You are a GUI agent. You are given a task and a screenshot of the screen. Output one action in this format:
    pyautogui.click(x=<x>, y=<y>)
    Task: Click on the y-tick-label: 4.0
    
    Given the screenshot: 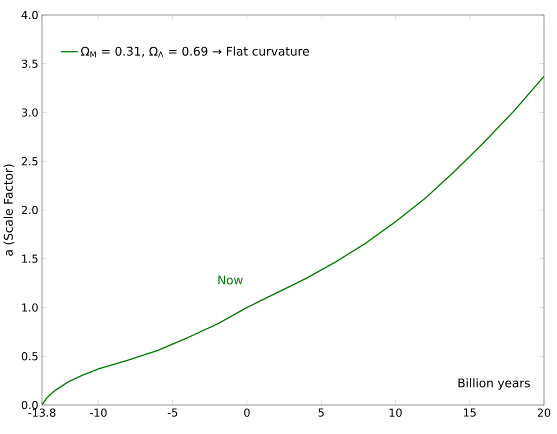 What is the action you would take?
    pyautogui.click(x=30, y=15)
    